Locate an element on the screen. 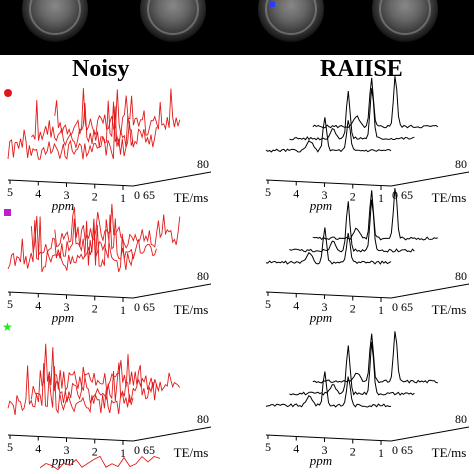  ppm-tick-label-denoised-0-4: 1 is located at coordinates (381, 198).